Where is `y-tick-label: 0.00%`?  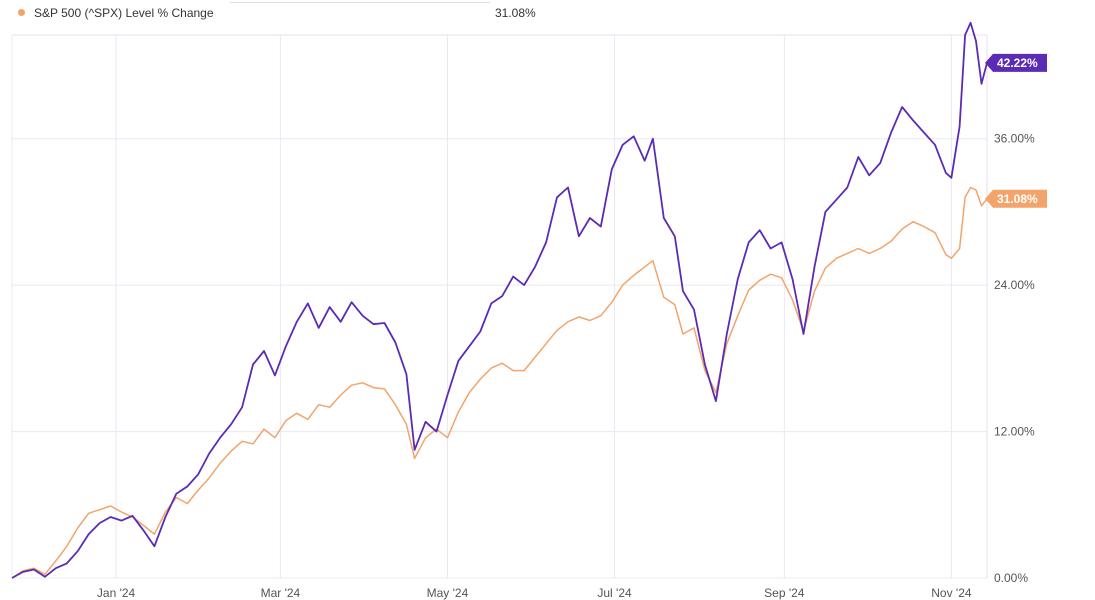 y-tick-label: 0.00% is located at coordinates (1011, 578).